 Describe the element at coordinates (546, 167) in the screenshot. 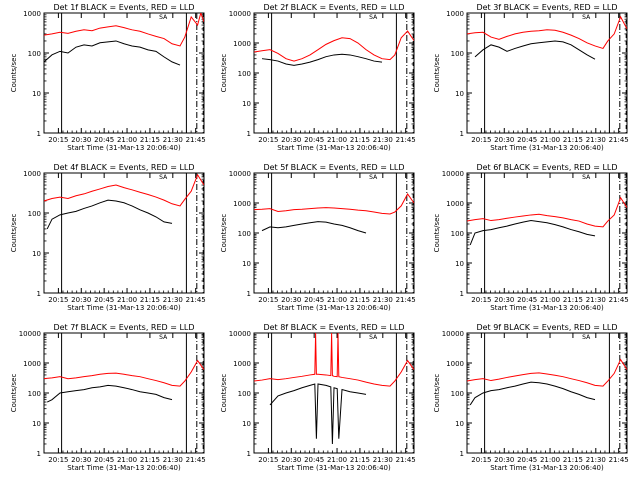

I see `panel-title: Det 6f BLACK = Events, RED = LLD` at that location.